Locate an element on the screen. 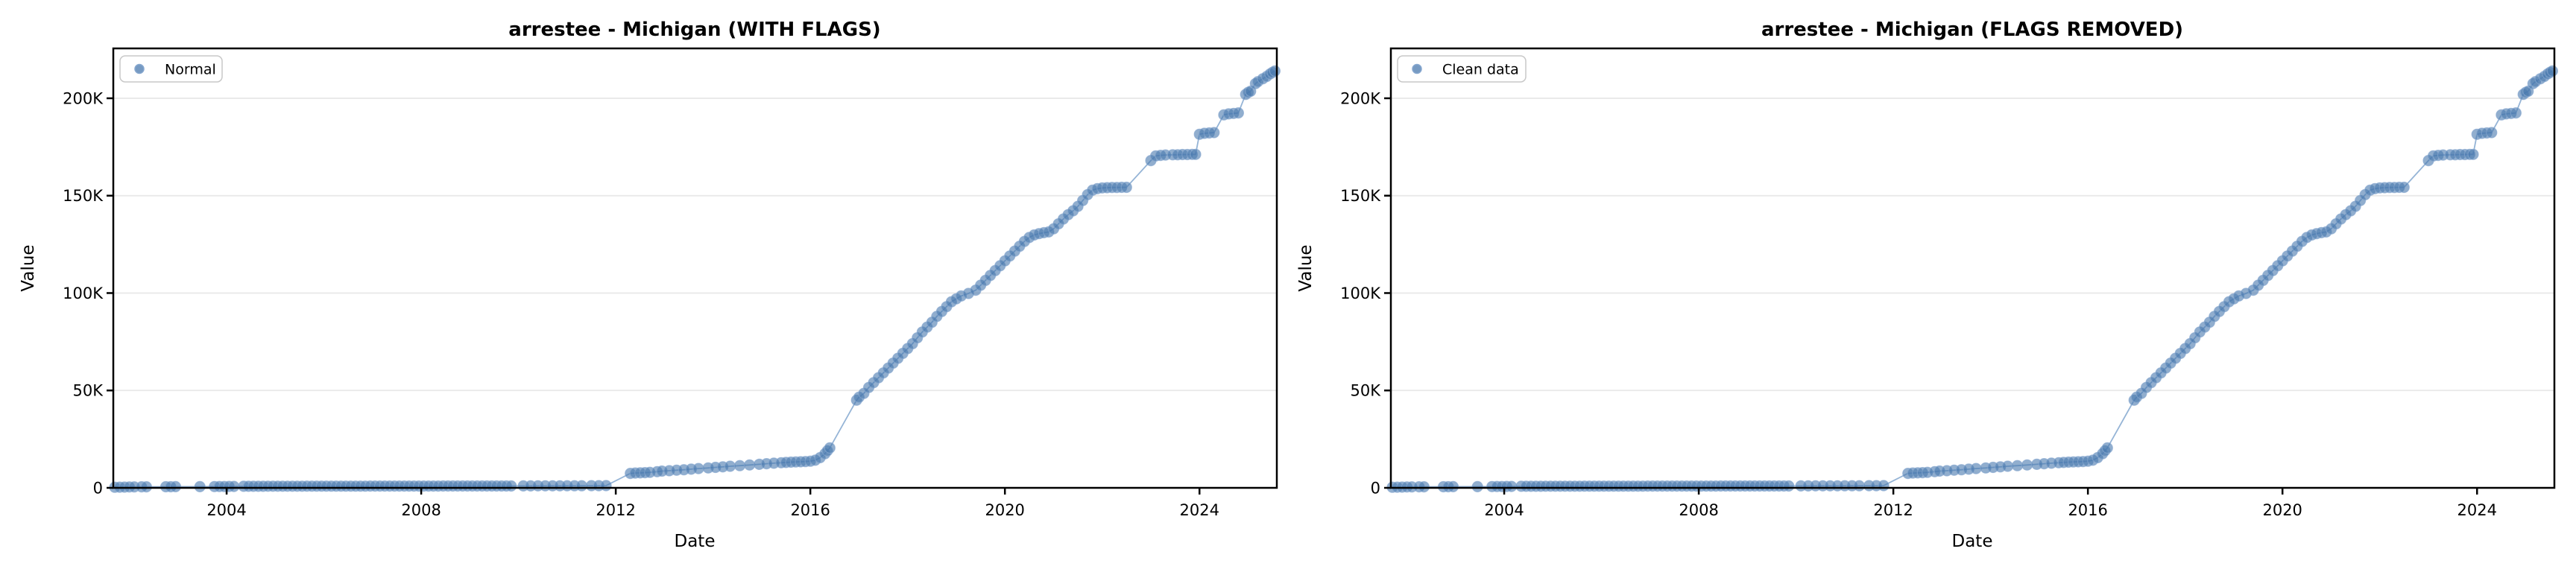 Image resolution: width=2576 pixels, height=572 pixels. legend: Normal is located at coordinates (171, 69).